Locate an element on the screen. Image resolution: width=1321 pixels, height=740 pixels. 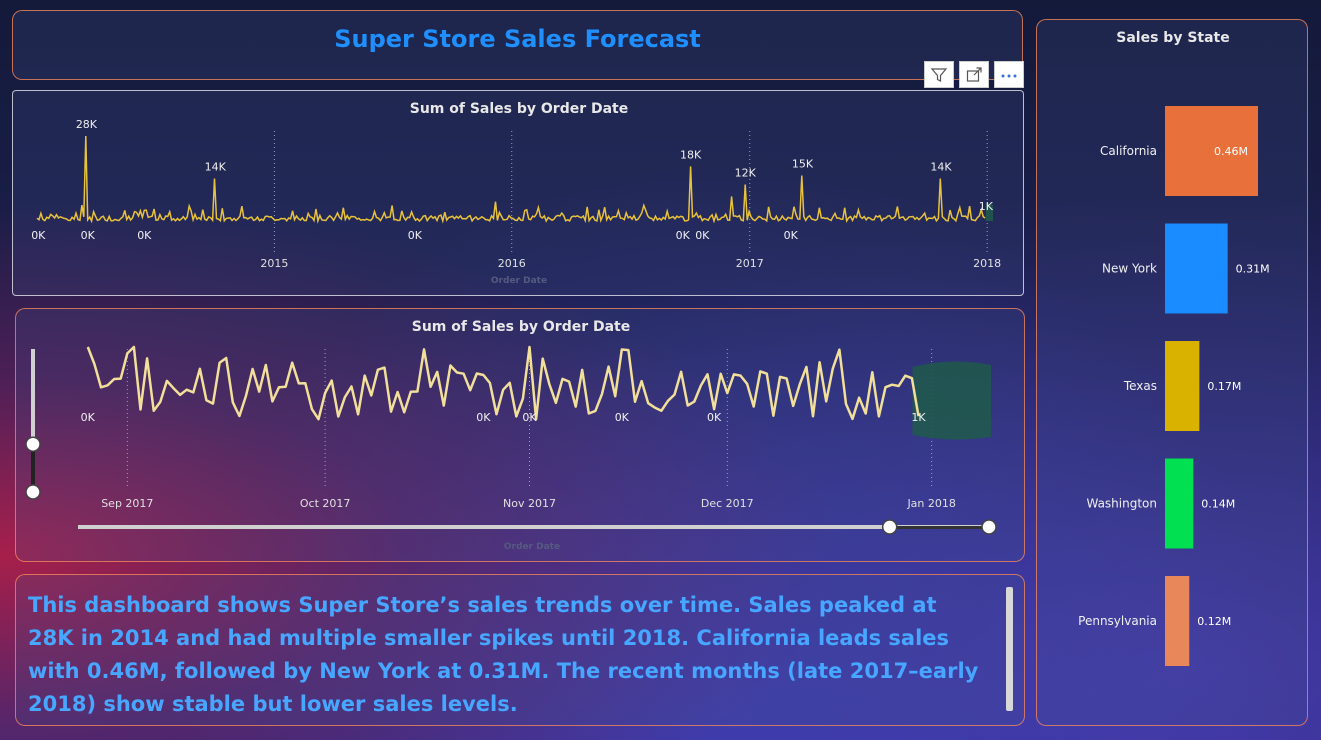
x-tick-label: 2018 is located at coordinates (987, 263).